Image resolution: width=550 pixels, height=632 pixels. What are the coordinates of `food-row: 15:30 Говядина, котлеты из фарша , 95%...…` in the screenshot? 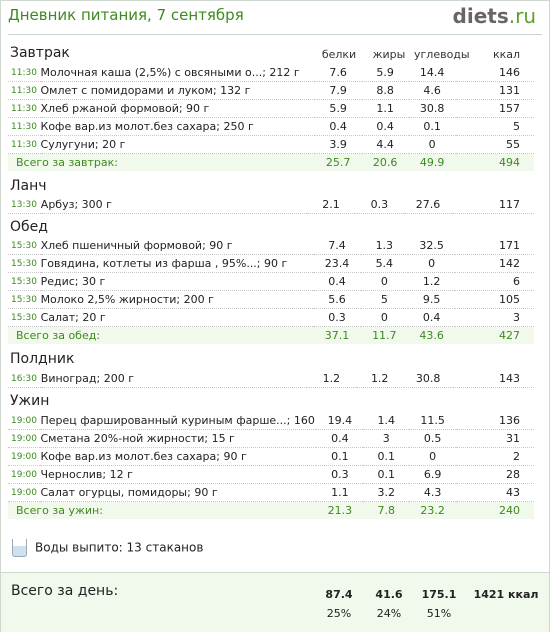 It's located at (271, 263).